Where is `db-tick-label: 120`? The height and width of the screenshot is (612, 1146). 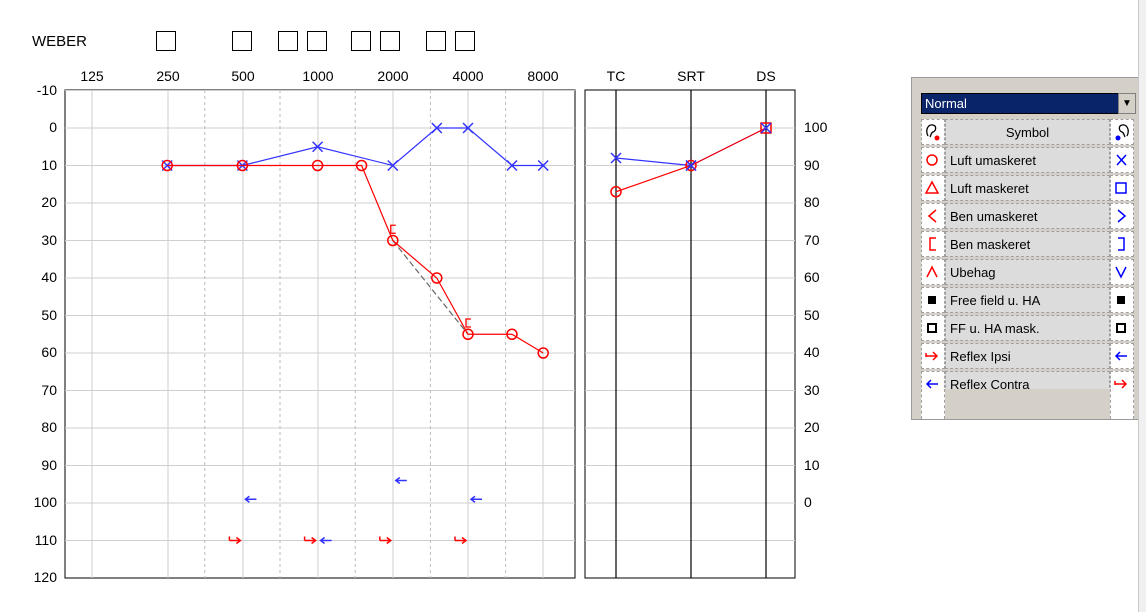 db-tick-label: 120 is located at coordinates (45, 577).